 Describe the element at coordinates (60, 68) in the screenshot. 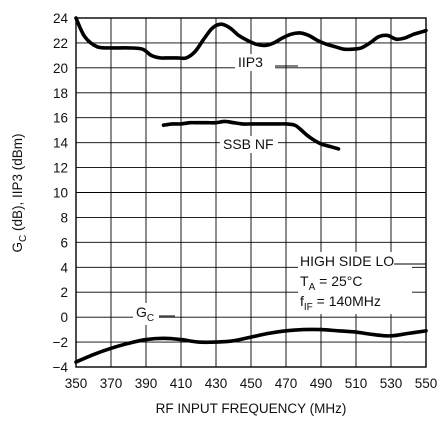

I see `y-tick-label-12: 20` at that location.